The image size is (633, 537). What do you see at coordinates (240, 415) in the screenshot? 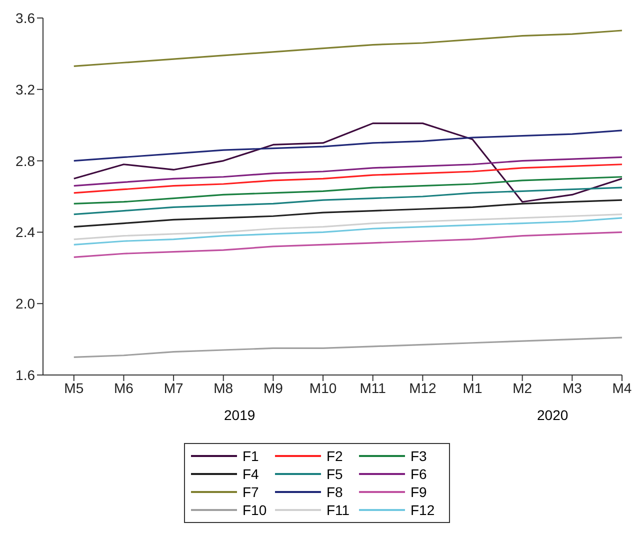
I see `text: 2019` at bounding box center [240, 415].